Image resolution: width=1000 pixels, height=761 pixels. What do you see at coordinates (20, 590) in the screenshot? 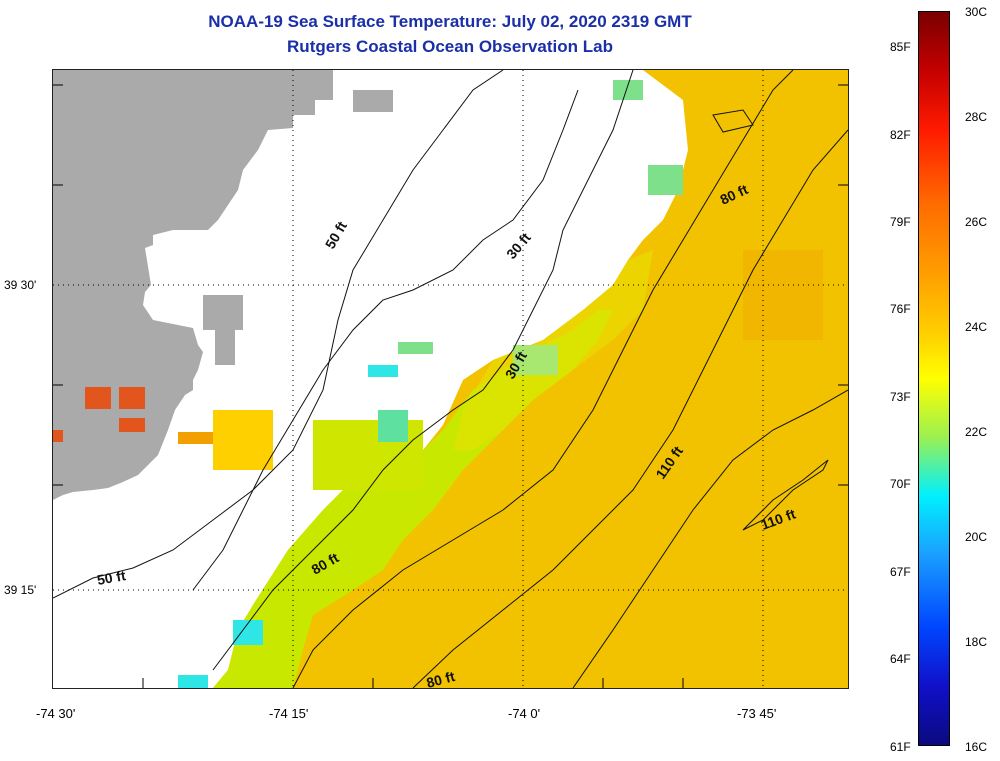
I see `lat-label-39-15: 39 15'` at bounding box center [20, 590].